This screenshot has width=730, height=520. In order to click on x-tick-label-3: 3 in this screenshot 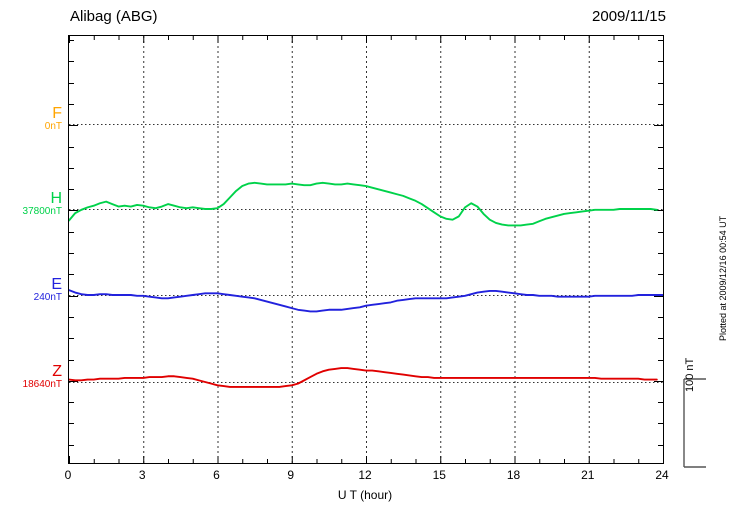, I will do `click(142, 475)`.